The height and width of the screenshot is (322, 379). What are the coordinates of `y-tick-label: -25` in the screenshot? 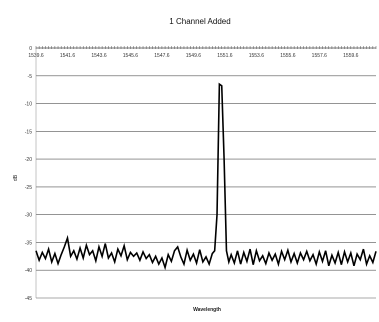 It's located at (28, 188).